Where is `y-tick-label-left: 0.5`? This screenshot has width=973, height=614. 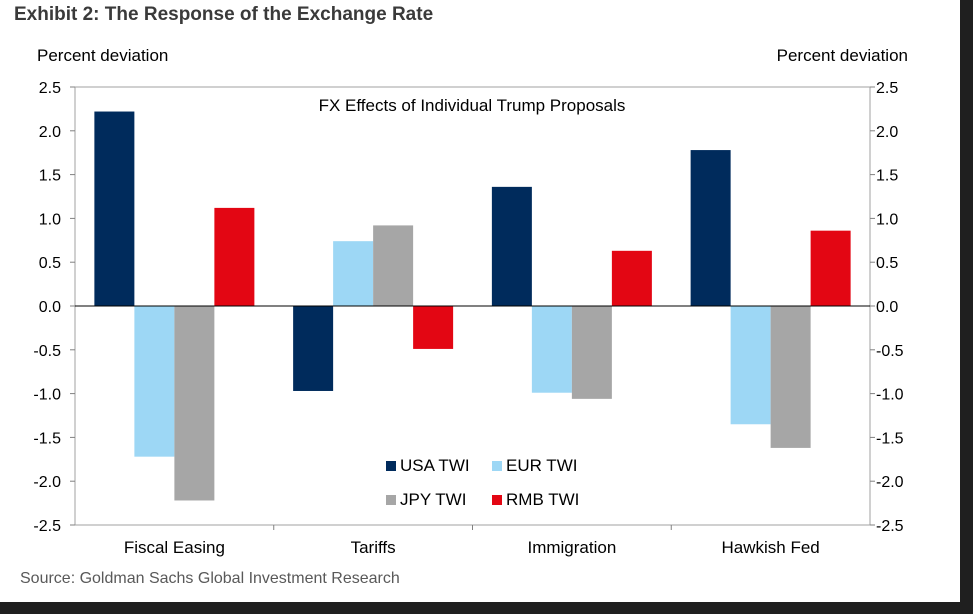
y-tick-label-left: 0.5 is located at coordinates (50, 263).